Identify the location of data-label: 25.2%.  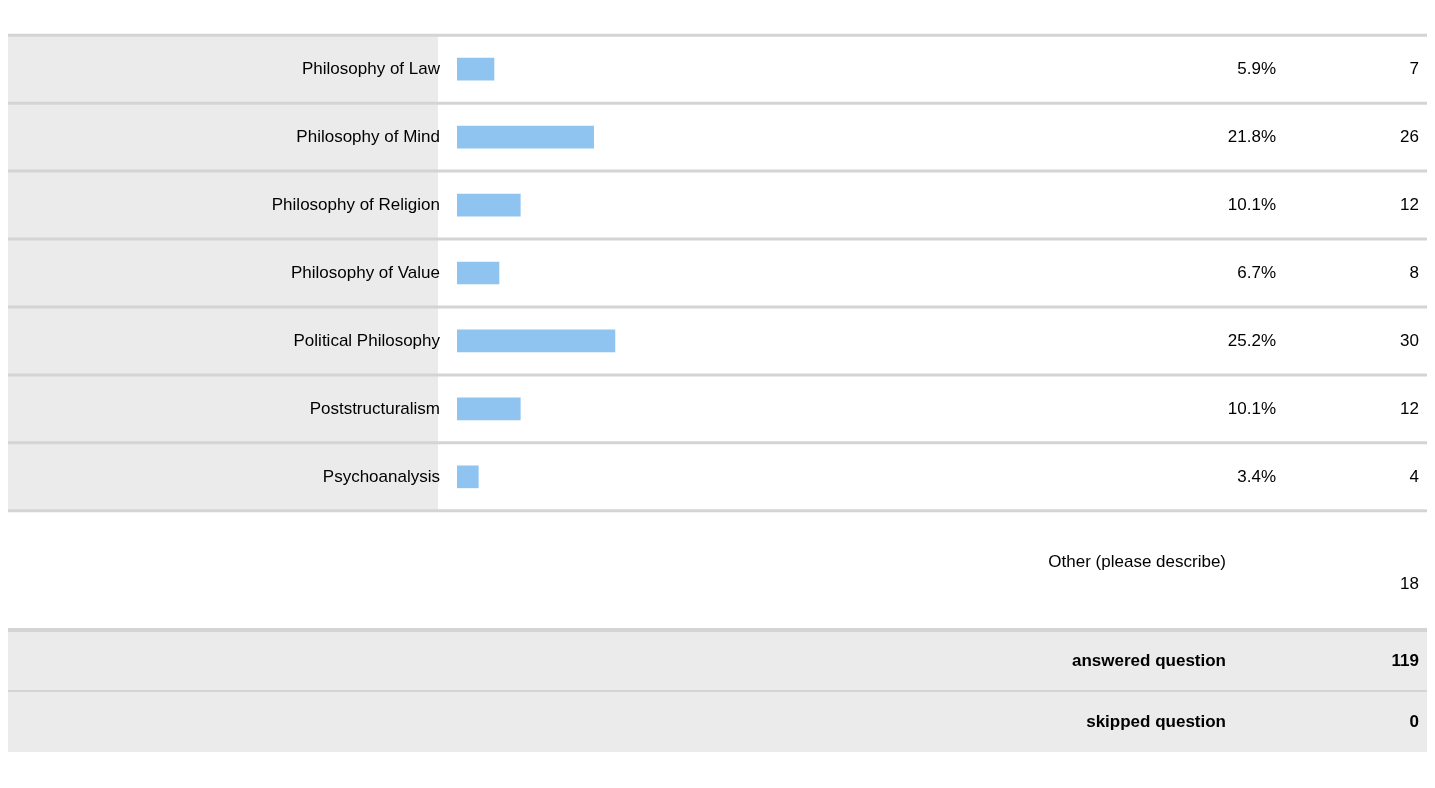
(1251, 340).